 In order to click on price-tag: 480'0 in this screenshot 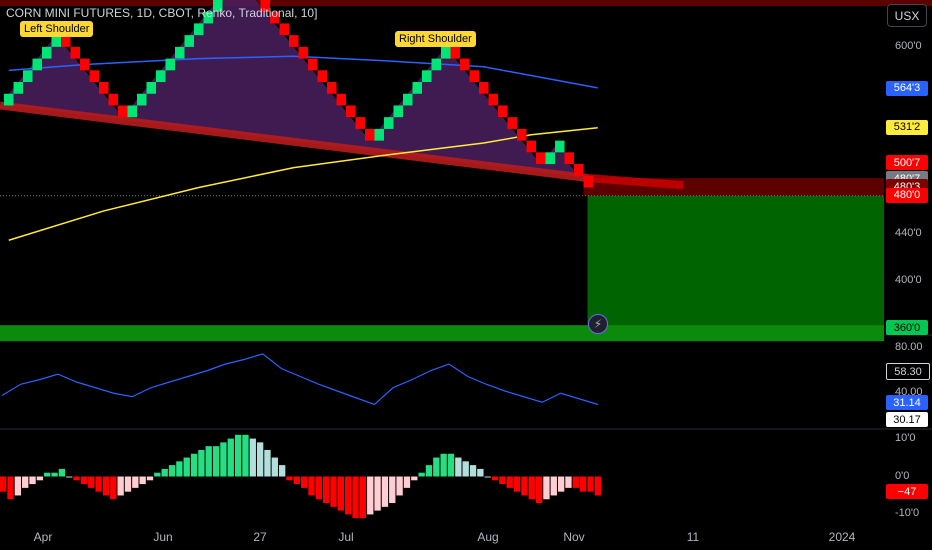, I will do `click(907, 195)`.